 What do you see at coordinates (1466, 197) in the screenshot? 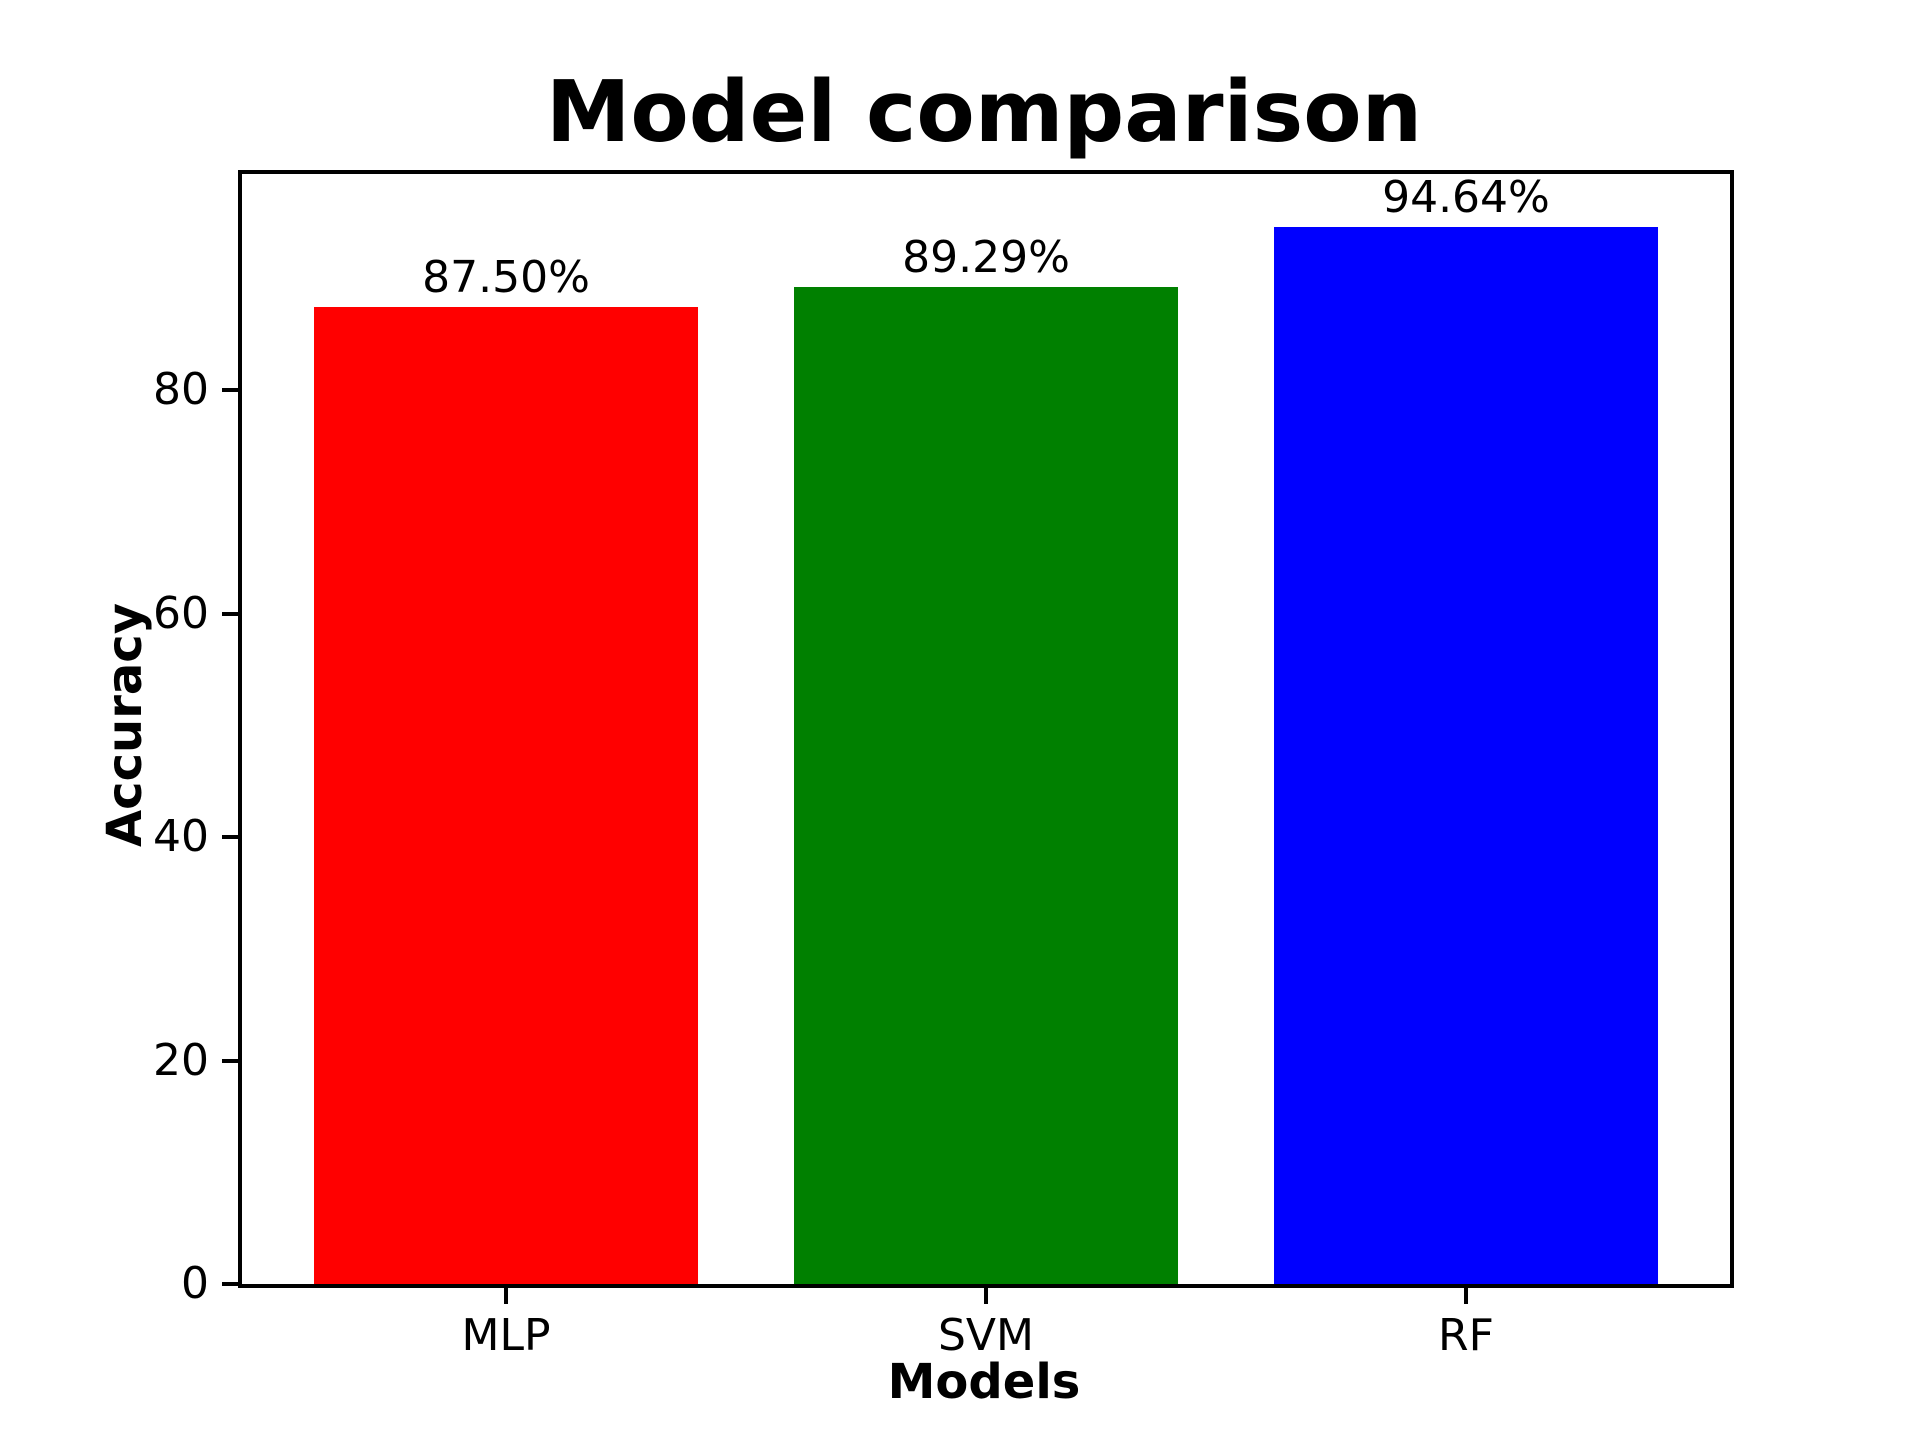
I see `bar-value-label-rf: 94.64%` at bounding box center [1466, 197].